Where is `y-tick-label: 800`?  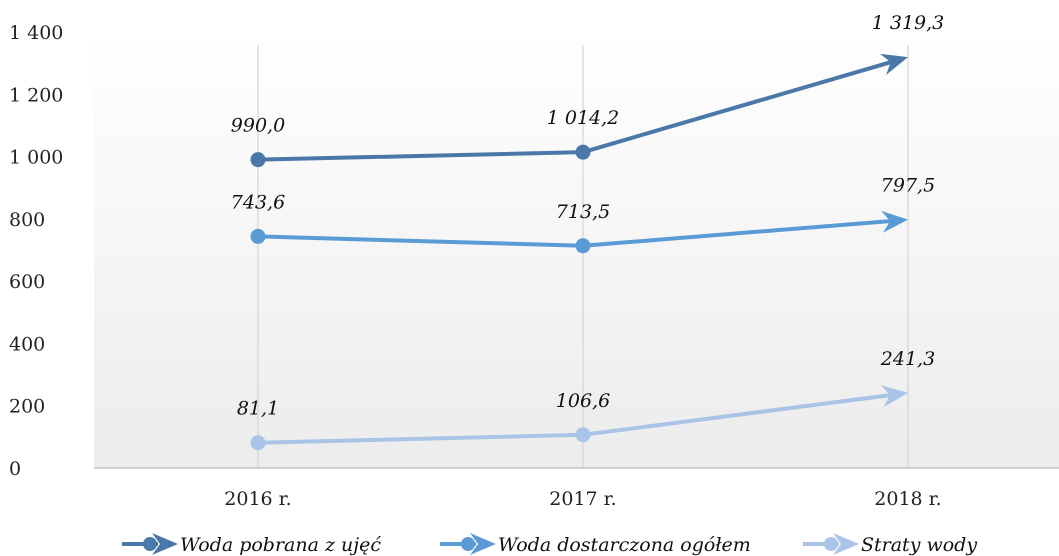
y-tick-label: 800 is located at coordinates (27, 220).